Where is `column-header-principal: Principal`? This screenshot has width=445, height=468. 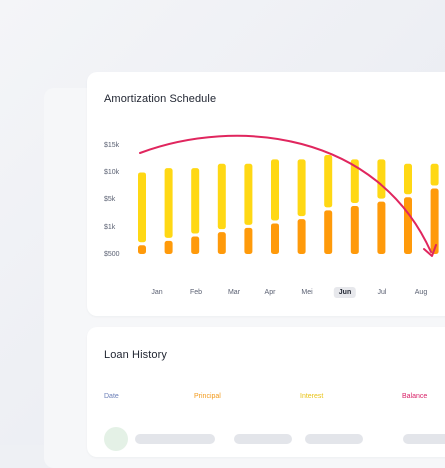 column-header-principal: Principal is located at coordinates (207, 396).